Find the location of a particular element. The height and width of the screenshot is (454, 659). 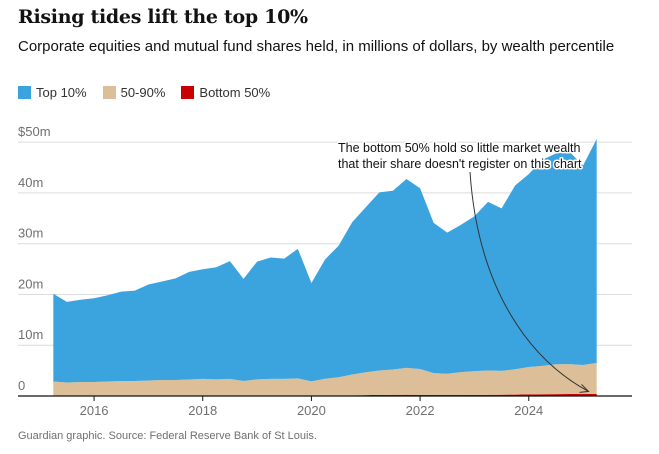

legend-label-50-90: 50-90% is located at coordinates (143, 92).